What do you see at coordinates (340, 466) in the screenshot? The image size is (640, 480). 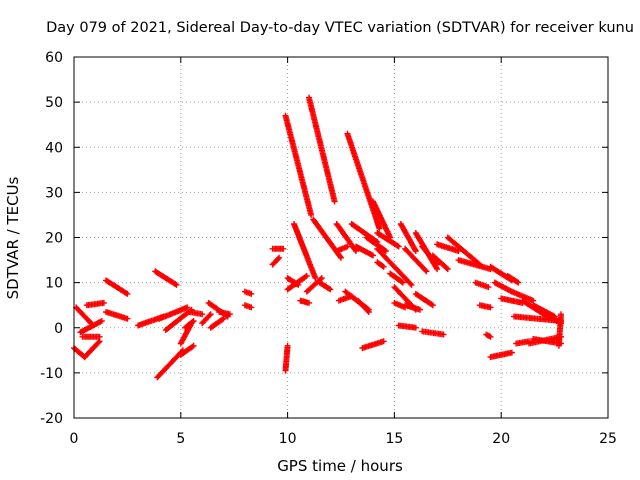 I see `x-axis-title: GPS time / hours` at bounding box center [340, 466].